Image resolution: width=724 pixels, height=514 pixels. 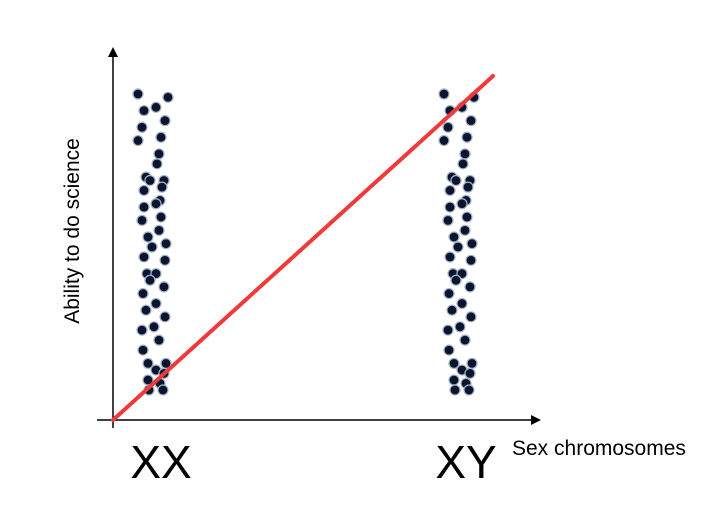 I want to click on x-axis-title: Sex chromosomes, so click(x=599, y=448).